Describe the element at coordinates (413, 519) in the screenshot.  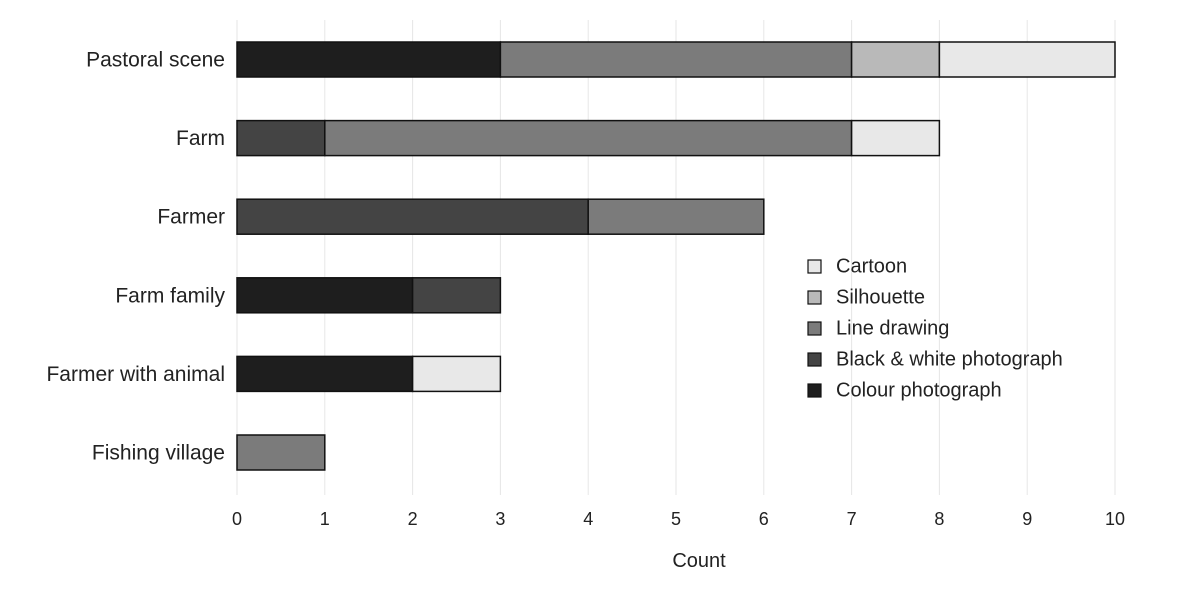
I see `x-tick-label-2: 2` at that location.